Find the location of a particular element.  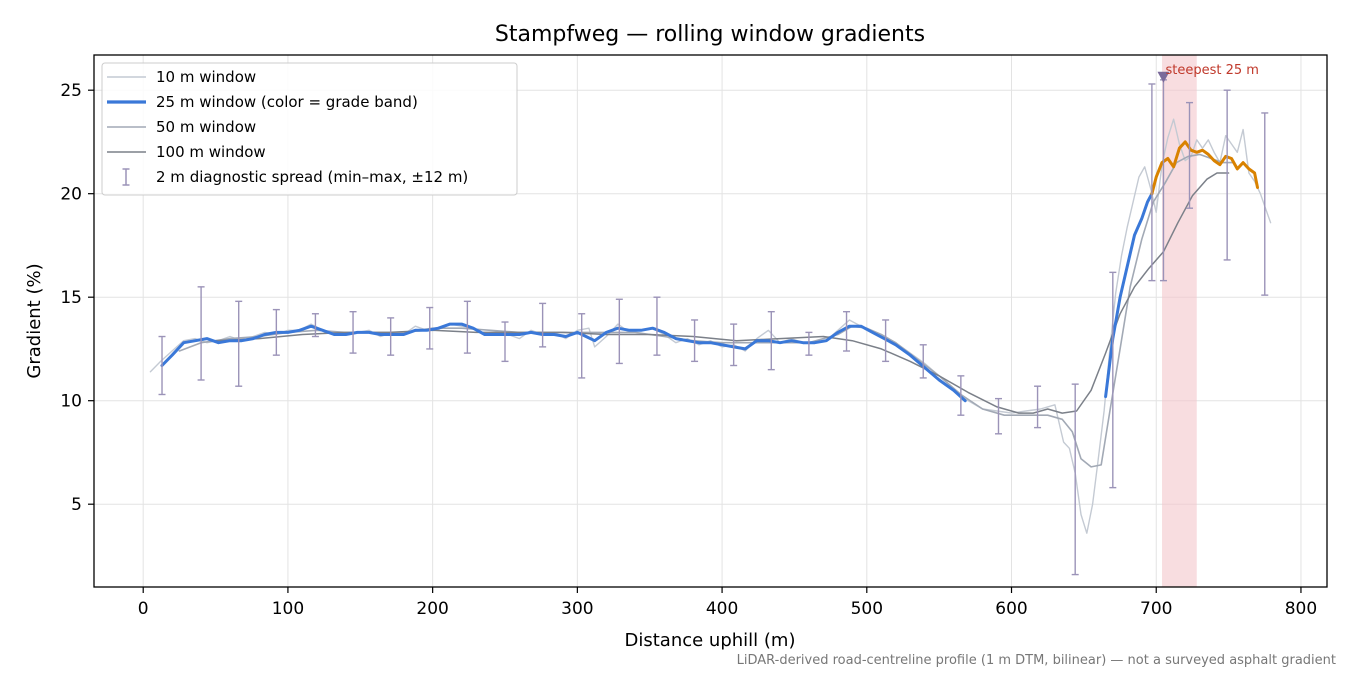

y-tick-label: 20 is located at coordinates (71, 195).